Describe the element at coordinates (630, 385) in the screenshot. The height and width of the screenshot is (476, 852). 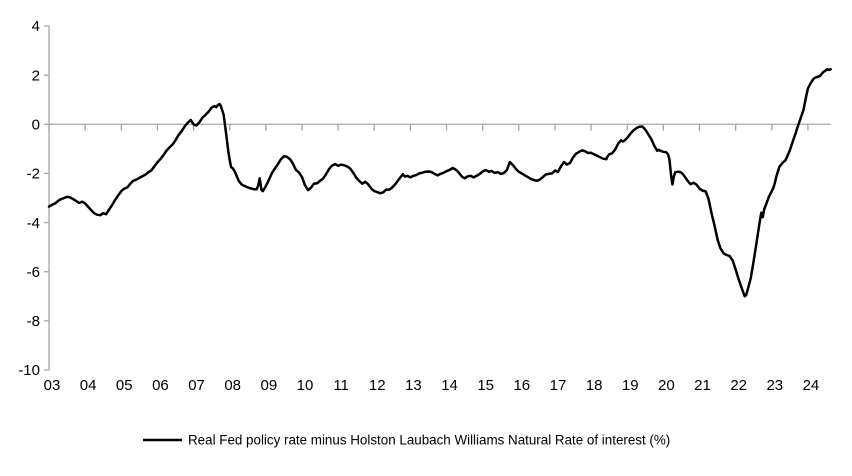
I see `x-tick-label: 19` at that location.